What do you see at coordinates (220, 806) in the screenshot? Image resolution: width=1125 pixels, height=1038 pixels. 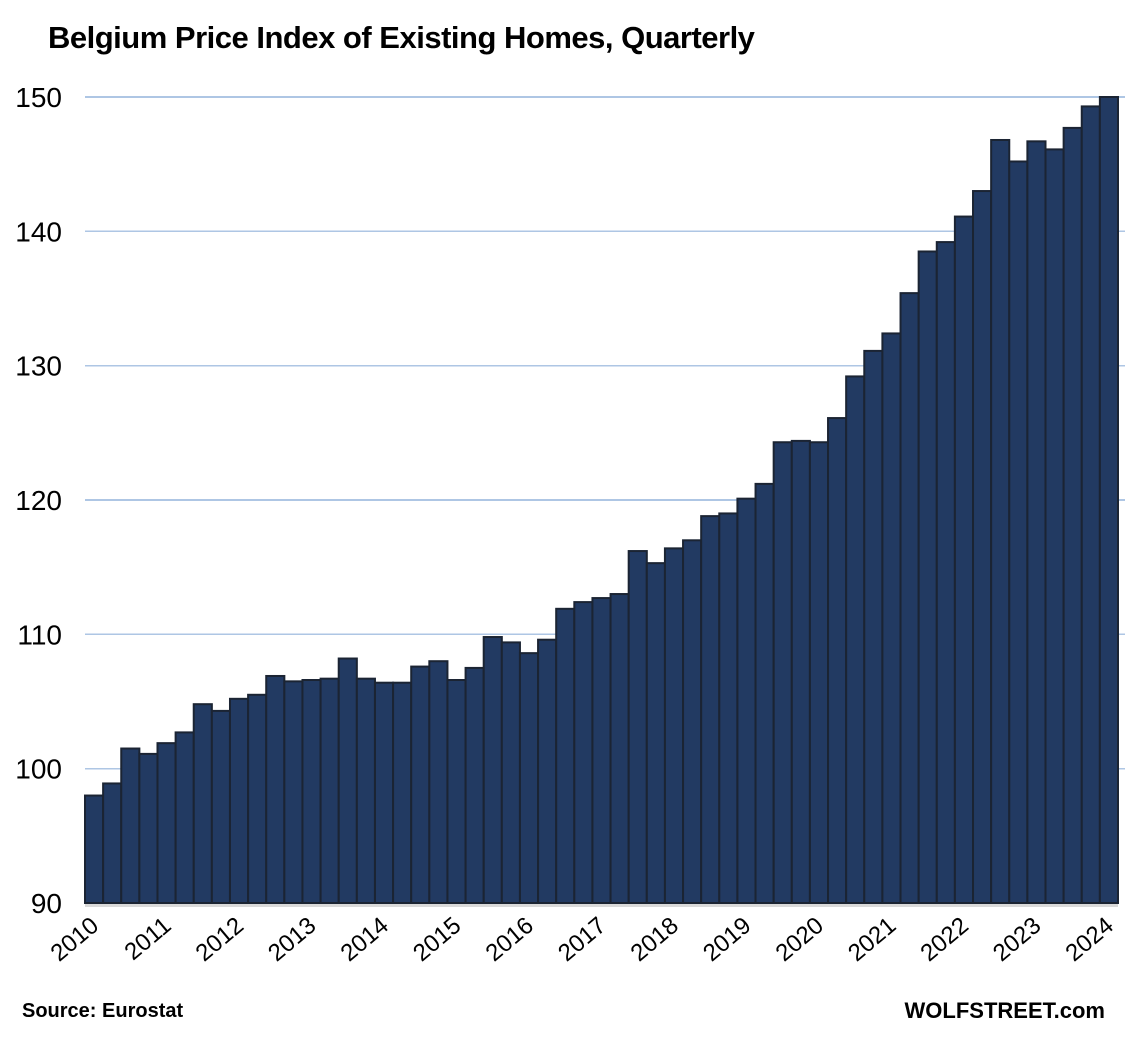 I see `bar-2011-Q4` at bounding box center [220, 806].